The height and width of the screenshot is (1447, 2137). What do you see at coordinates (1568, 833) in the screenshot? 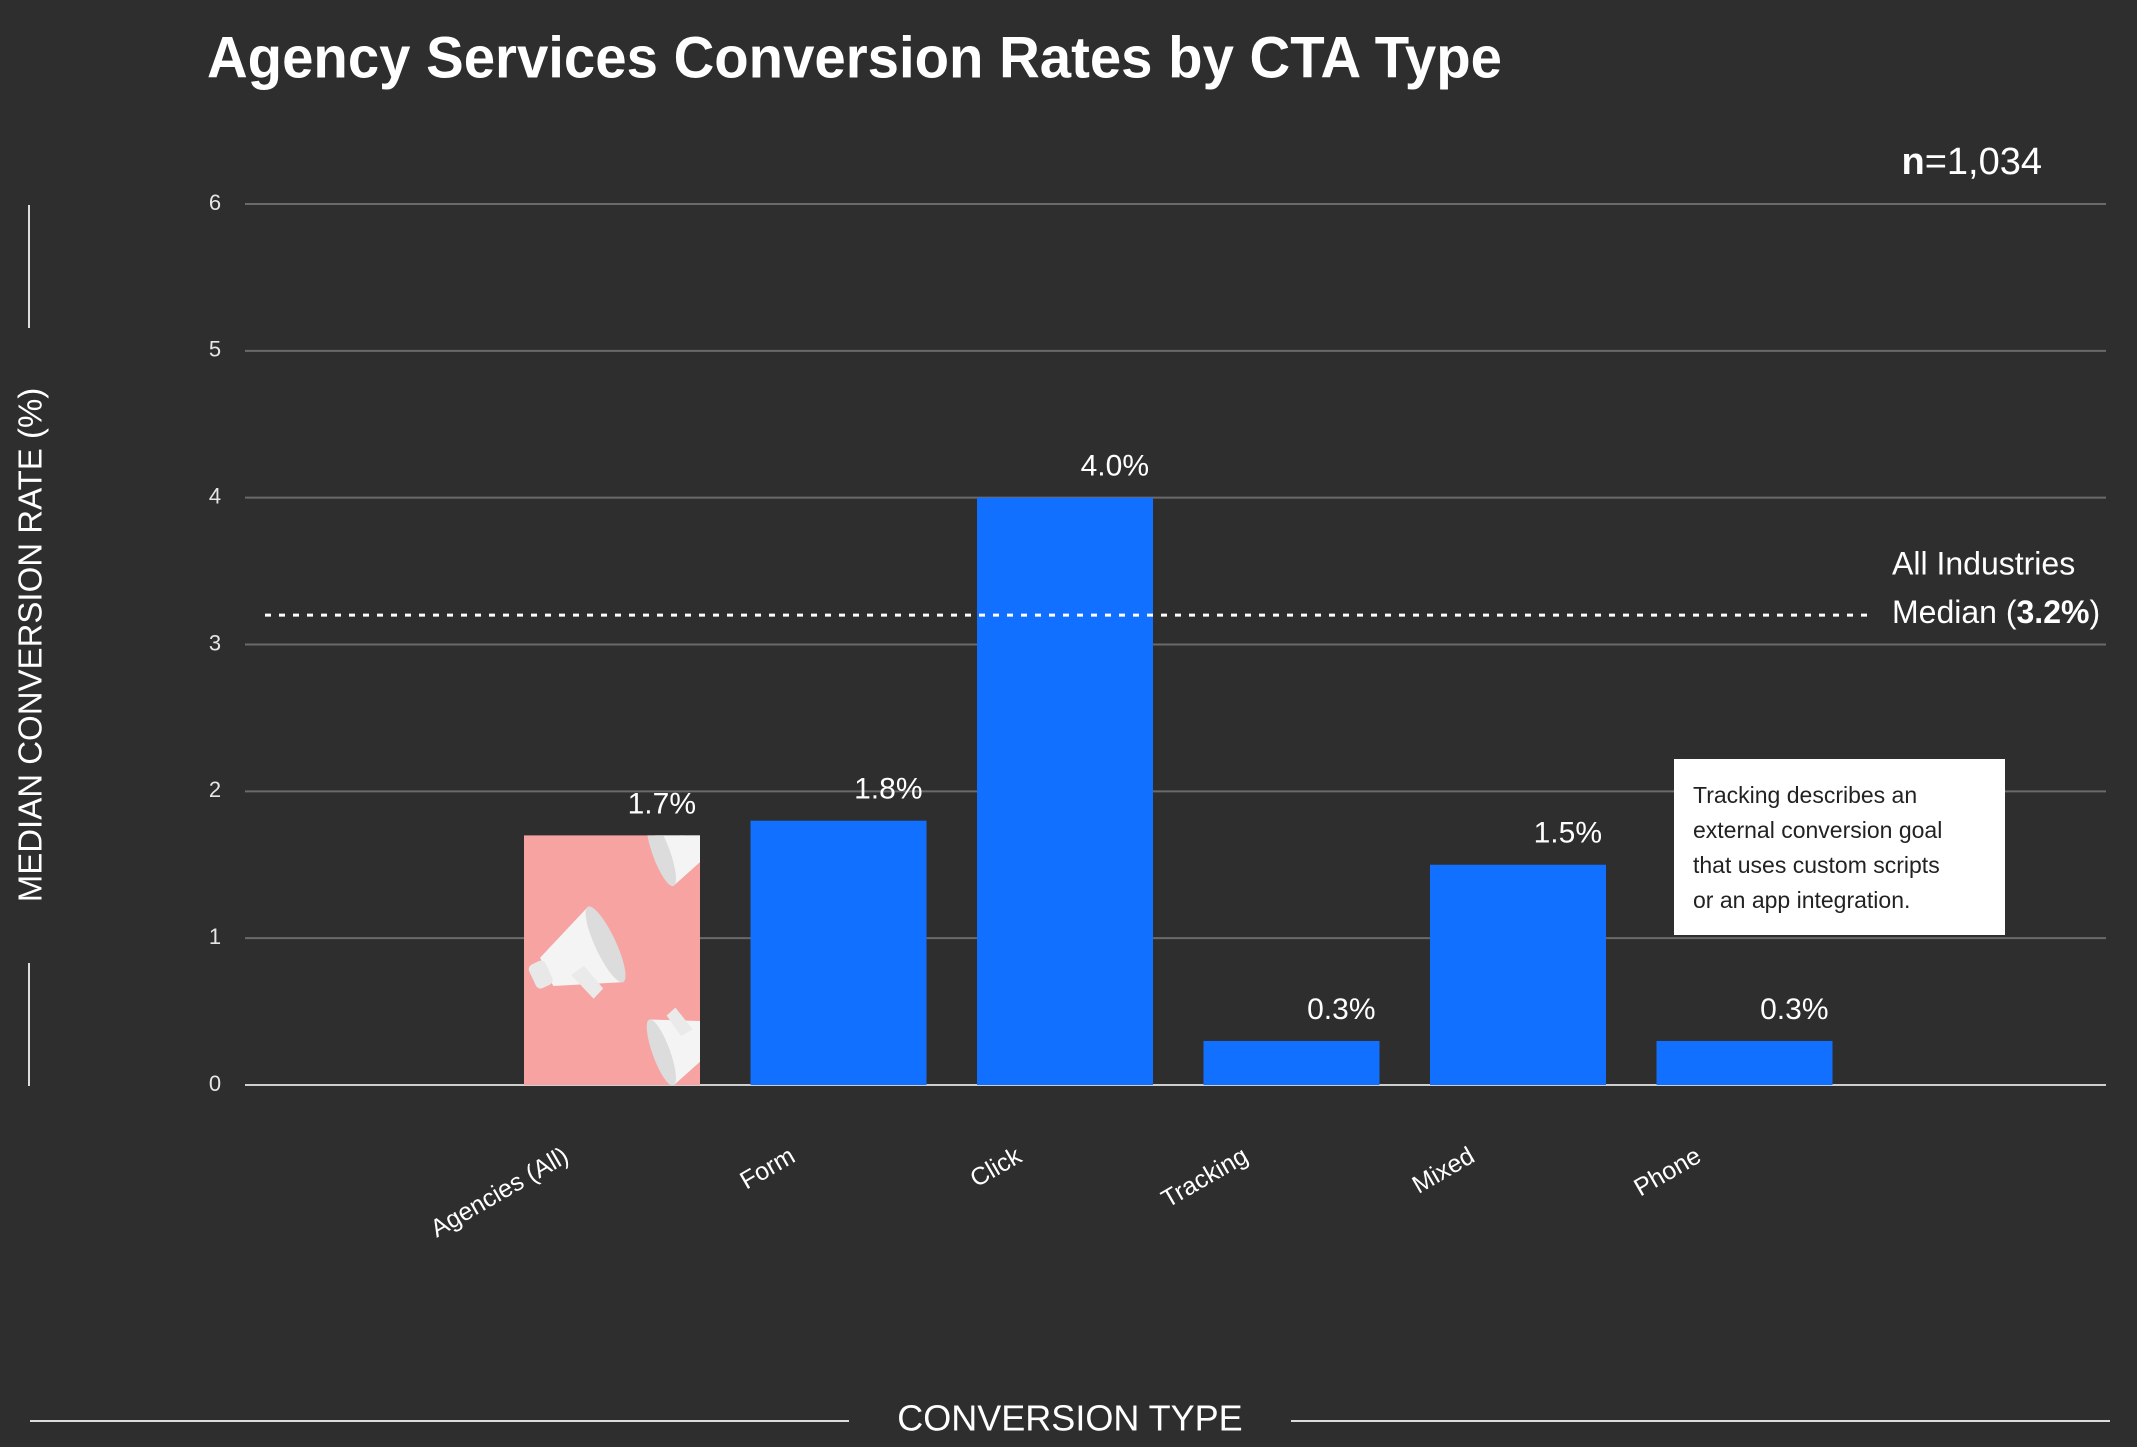
I see `value-label: 1.5%` at bounding box center [1568, 833].